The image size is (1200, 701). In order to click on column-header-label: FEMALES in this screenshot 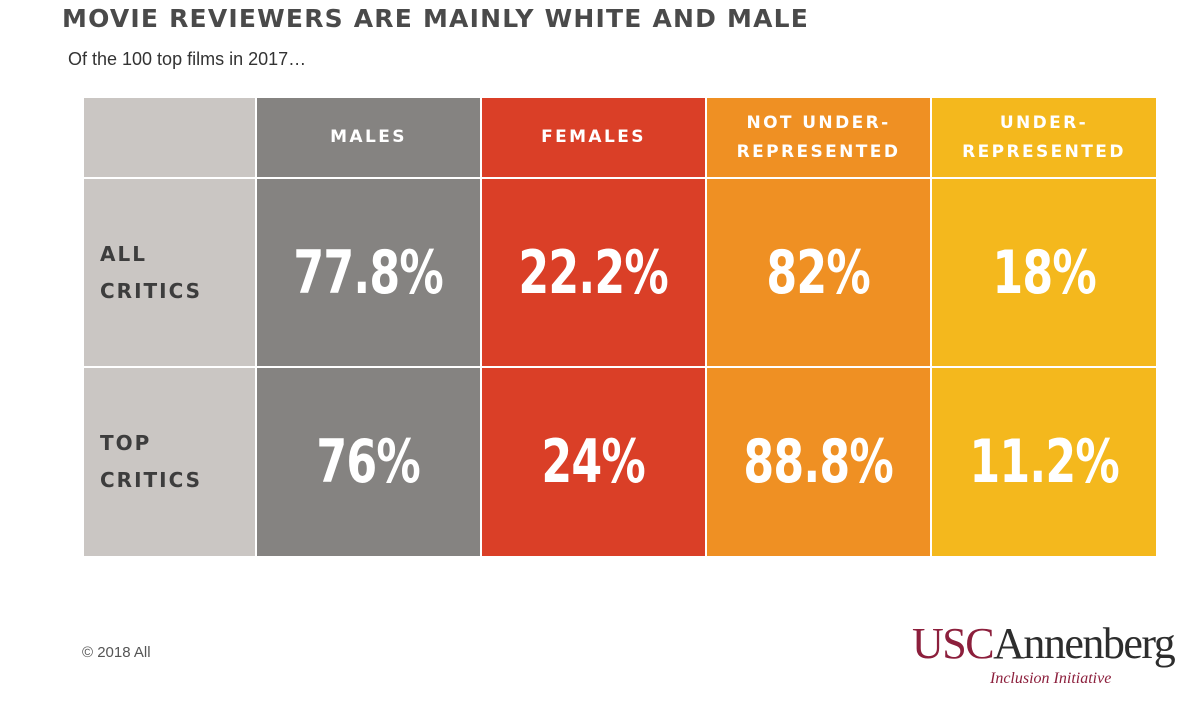, I will do `click(593, 137)`.